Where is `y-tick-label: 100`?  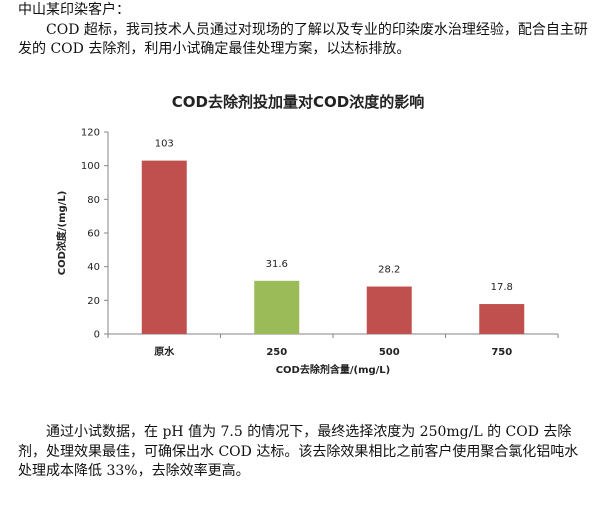
y-tick-label: 100 is located at coordinates (90, 166).